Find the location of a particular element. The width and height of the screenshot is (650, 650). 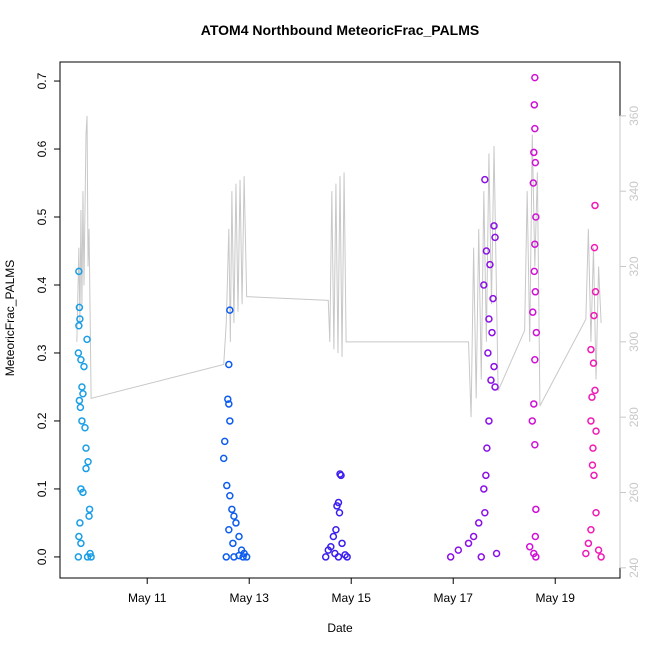

y-tick-label: 0.6 is located at coordinates (42, 148).